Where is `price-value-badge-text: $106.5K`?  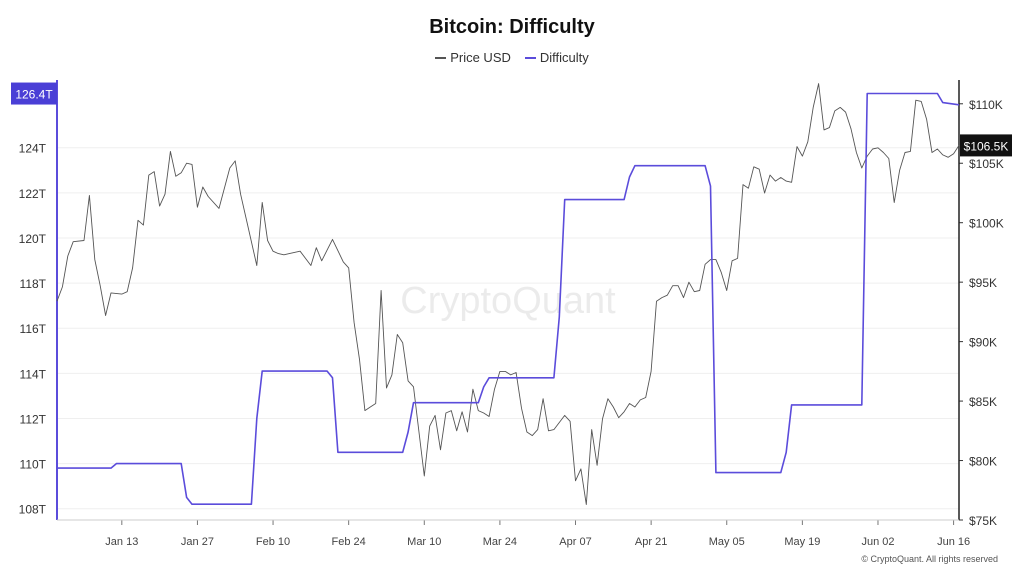
price-value-badge-text: $106.5K is located at coordinates (986, 146).